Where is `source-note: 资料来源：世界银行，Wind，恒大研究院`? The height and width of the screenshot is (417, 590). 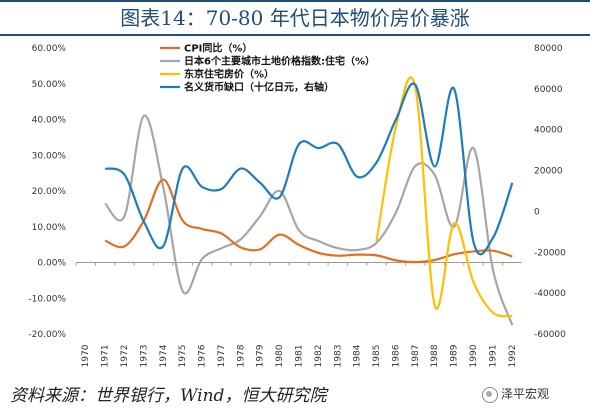 source-note: 资料来源：世界银行，Wind，恒大研究院 is located at coordinates (168, 396).